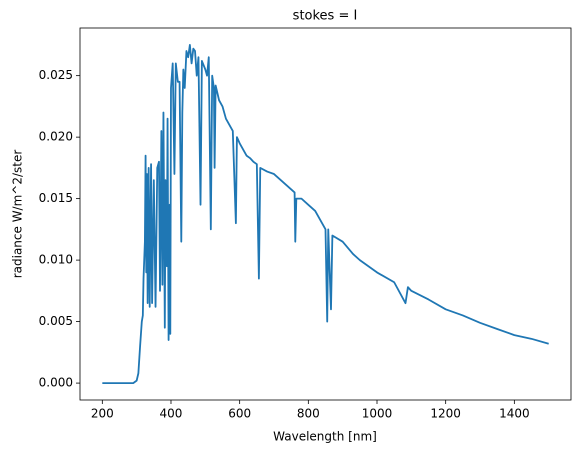 The image size is (585, 457). I want to click on y-axis-label: radiance W/m^2/ster, so click(18, 214).